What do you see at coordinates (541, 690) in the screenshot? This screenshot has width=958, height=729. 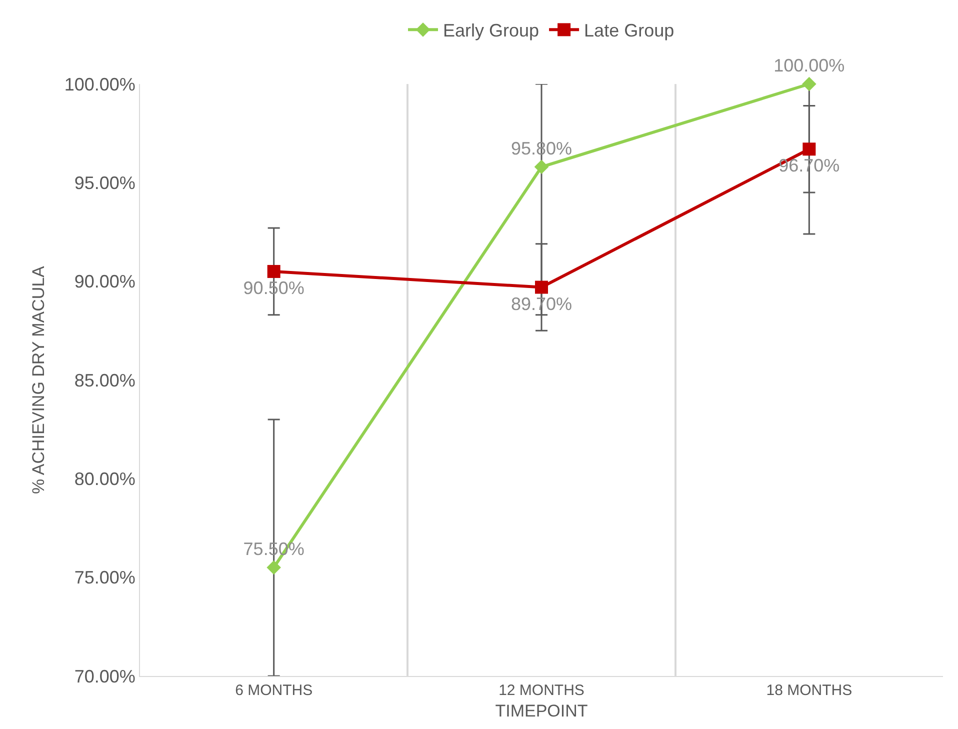 I see `x-tick-label: 12 MONTHS` at bounding box center [541, 690].